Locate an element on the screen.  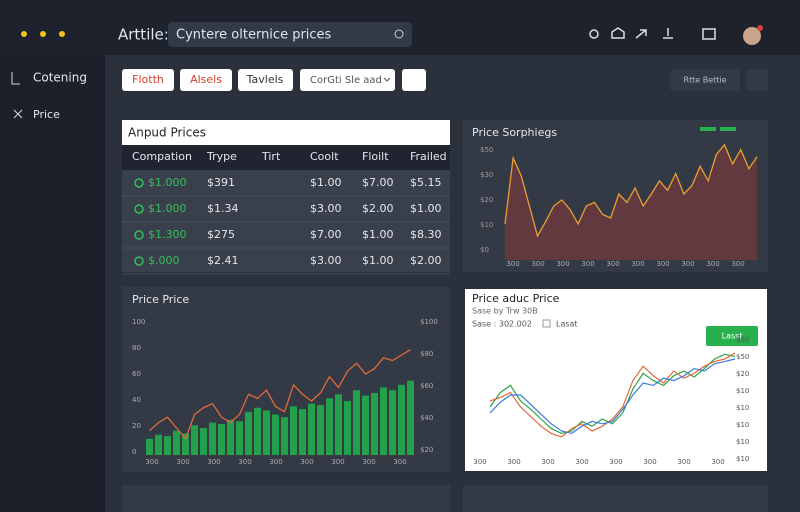
table-cell: $3.00 is located at coordinates (326, 208).